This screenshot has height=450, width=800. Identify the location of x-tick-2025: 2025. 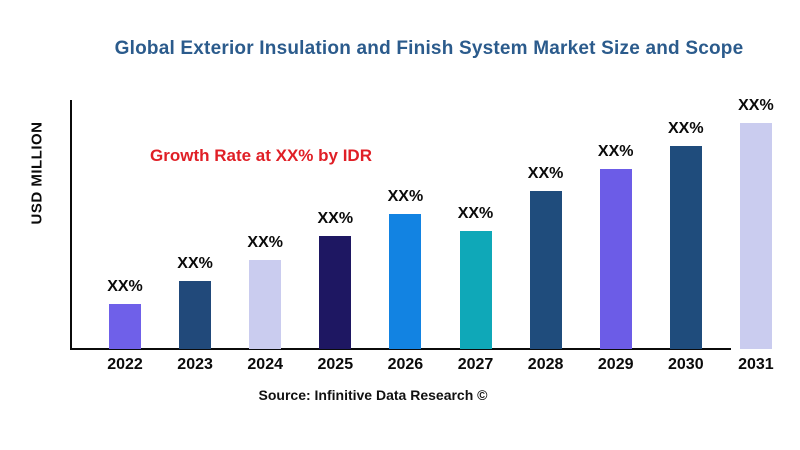
(335, 364).